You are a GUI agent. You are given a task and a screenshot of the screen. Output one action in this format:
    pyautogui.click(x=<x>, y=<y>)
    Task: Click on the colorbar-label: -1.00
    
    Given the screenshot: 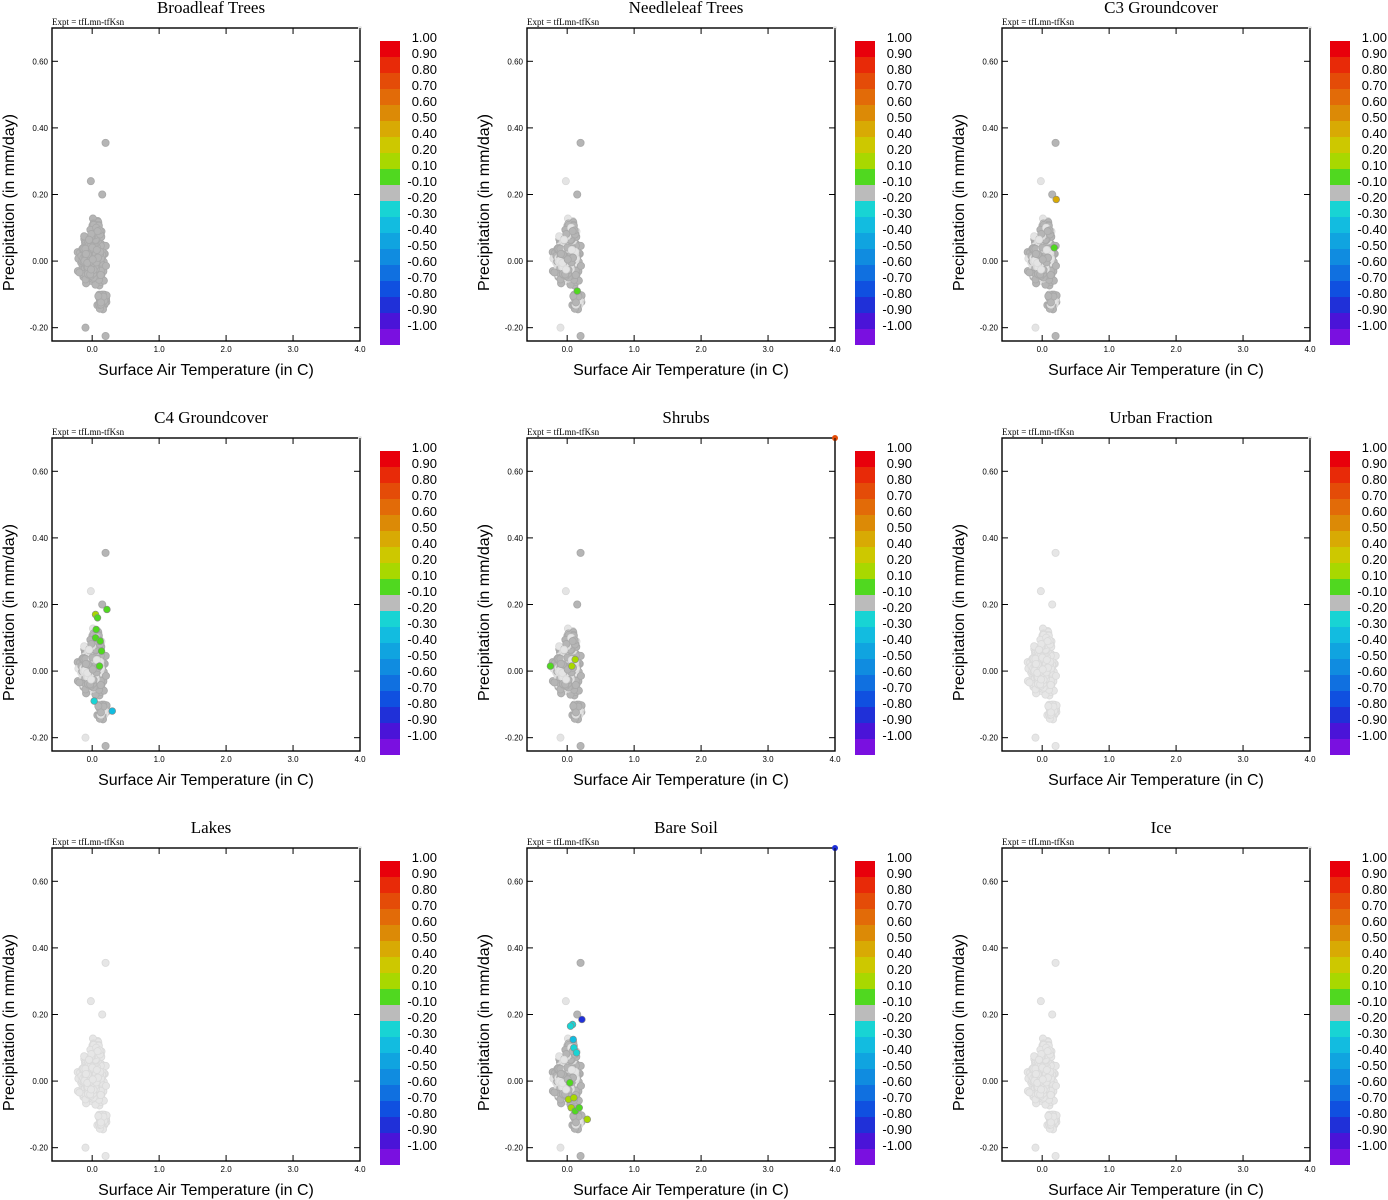 What is the action you would take?
    pyautogui.click(x=422, y=1145)
    